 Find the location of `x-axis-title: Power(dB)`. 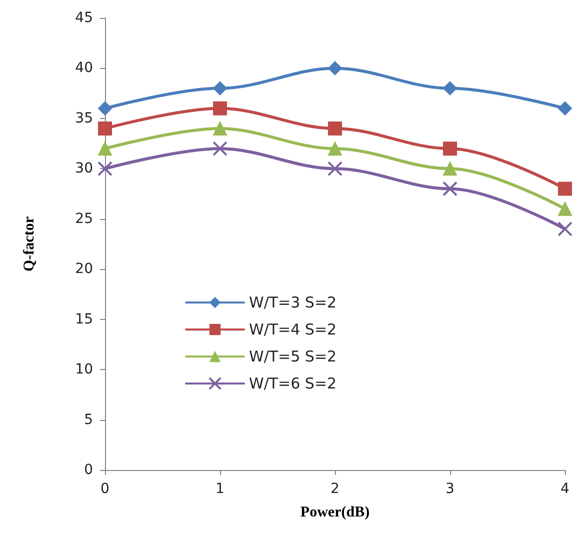

x-axis-title: Power(dB) is located at coordinates (335, 512).